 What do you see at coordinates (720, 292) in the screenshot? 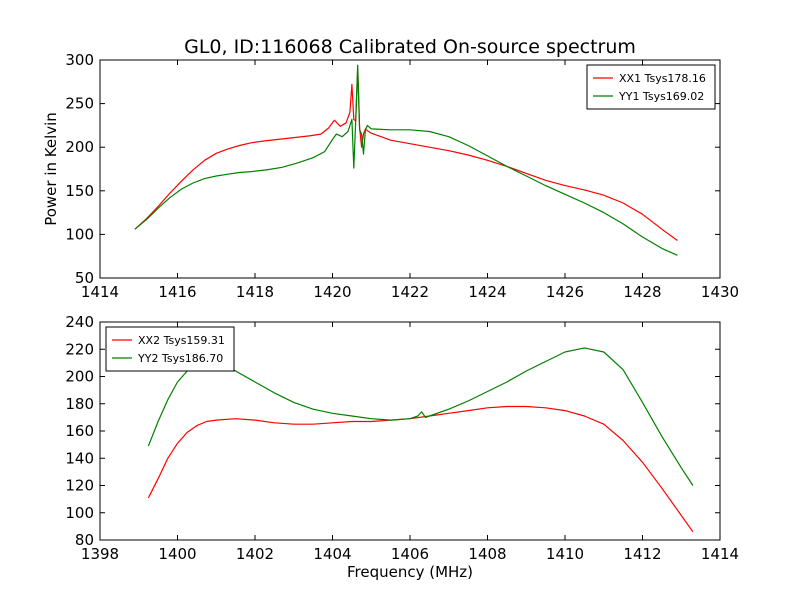
I see `x-tick-label: 1430` at bounding box center [720, 292].